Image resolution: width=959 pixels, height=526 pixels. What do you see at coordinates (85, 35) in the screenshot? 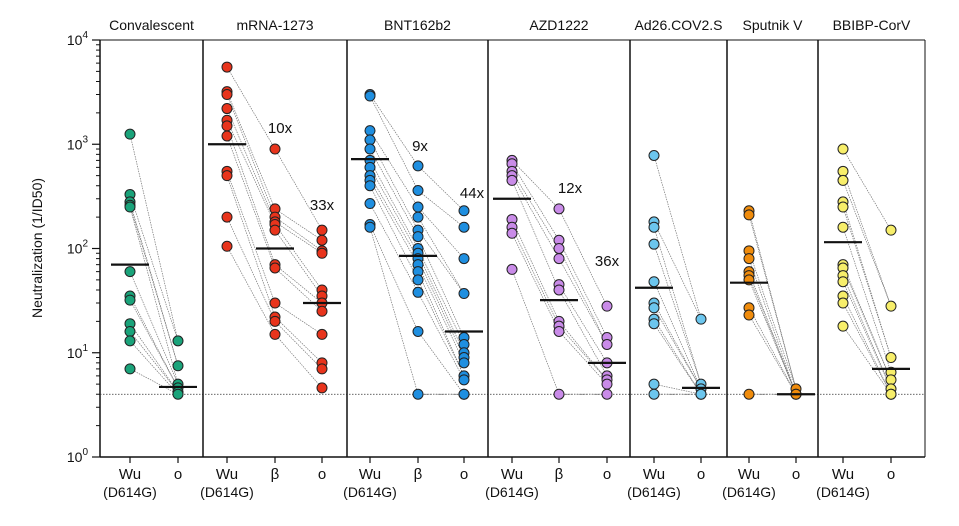
I see `y-tick-exponent: 4` at bounding box center [85, 35].